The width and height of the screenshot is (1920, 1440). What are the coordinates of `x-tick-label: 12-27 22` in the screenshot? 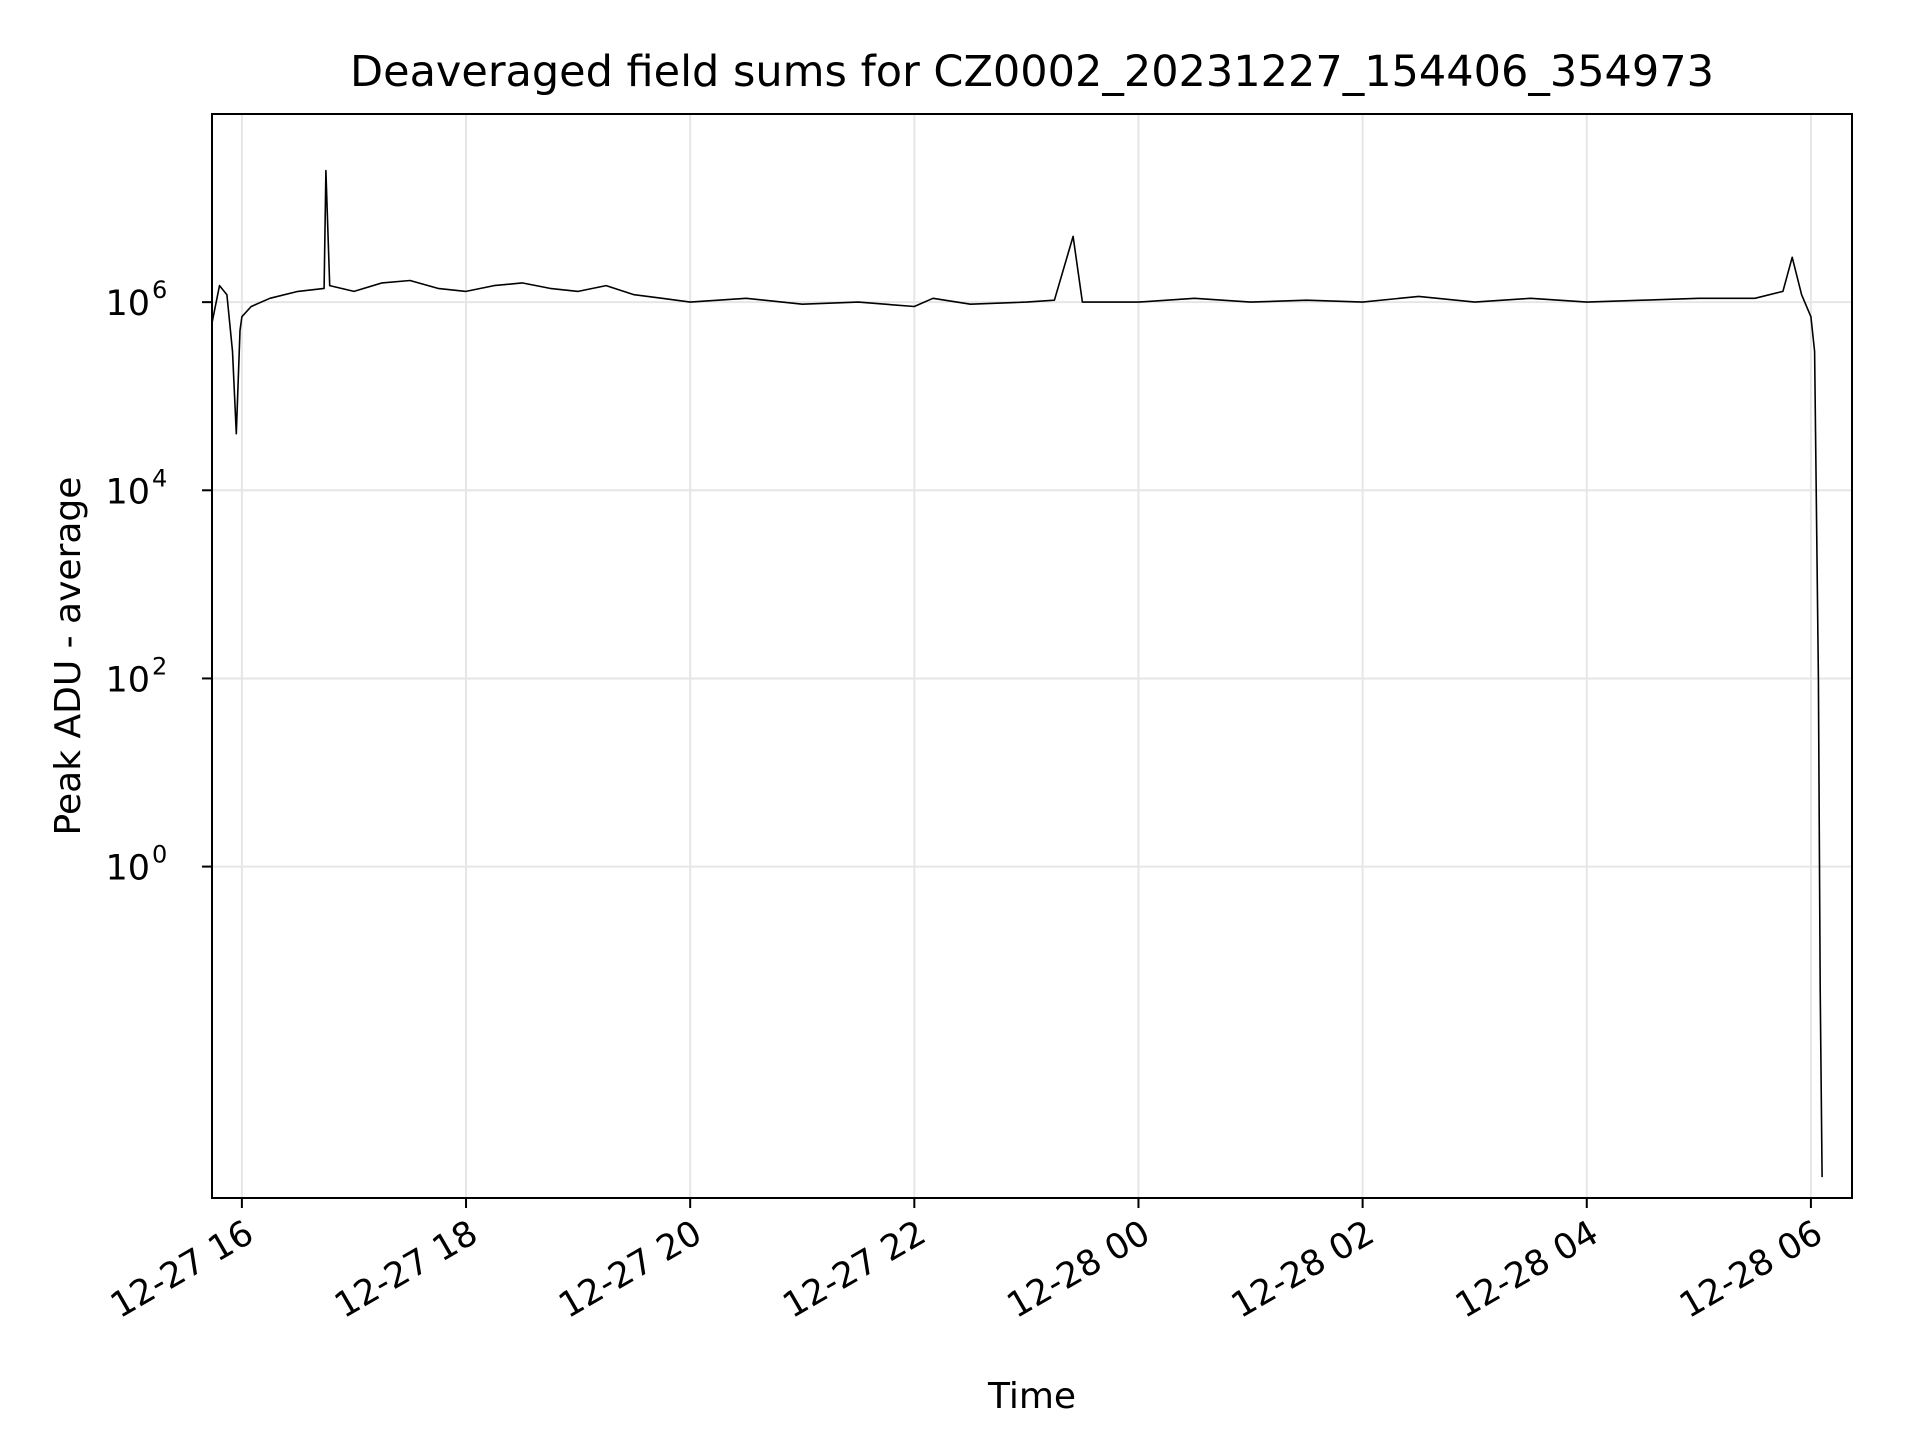 It's located at (855, 1269).